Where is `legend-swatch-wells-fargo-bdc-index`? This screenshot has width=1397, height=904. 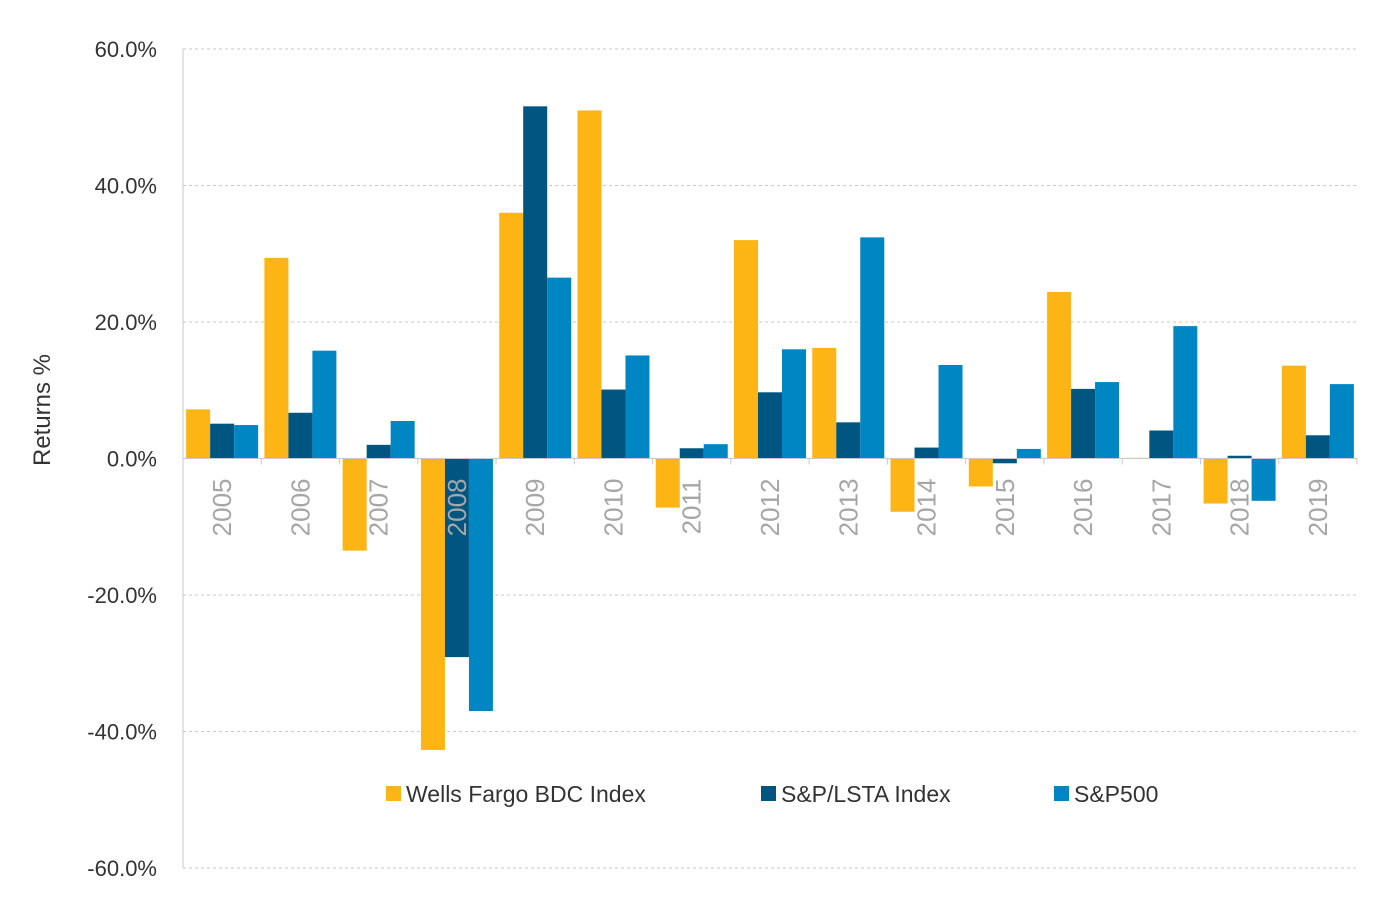
legend-swatch-wells-fargo-bdc-index is located at coordinates (393, 793).